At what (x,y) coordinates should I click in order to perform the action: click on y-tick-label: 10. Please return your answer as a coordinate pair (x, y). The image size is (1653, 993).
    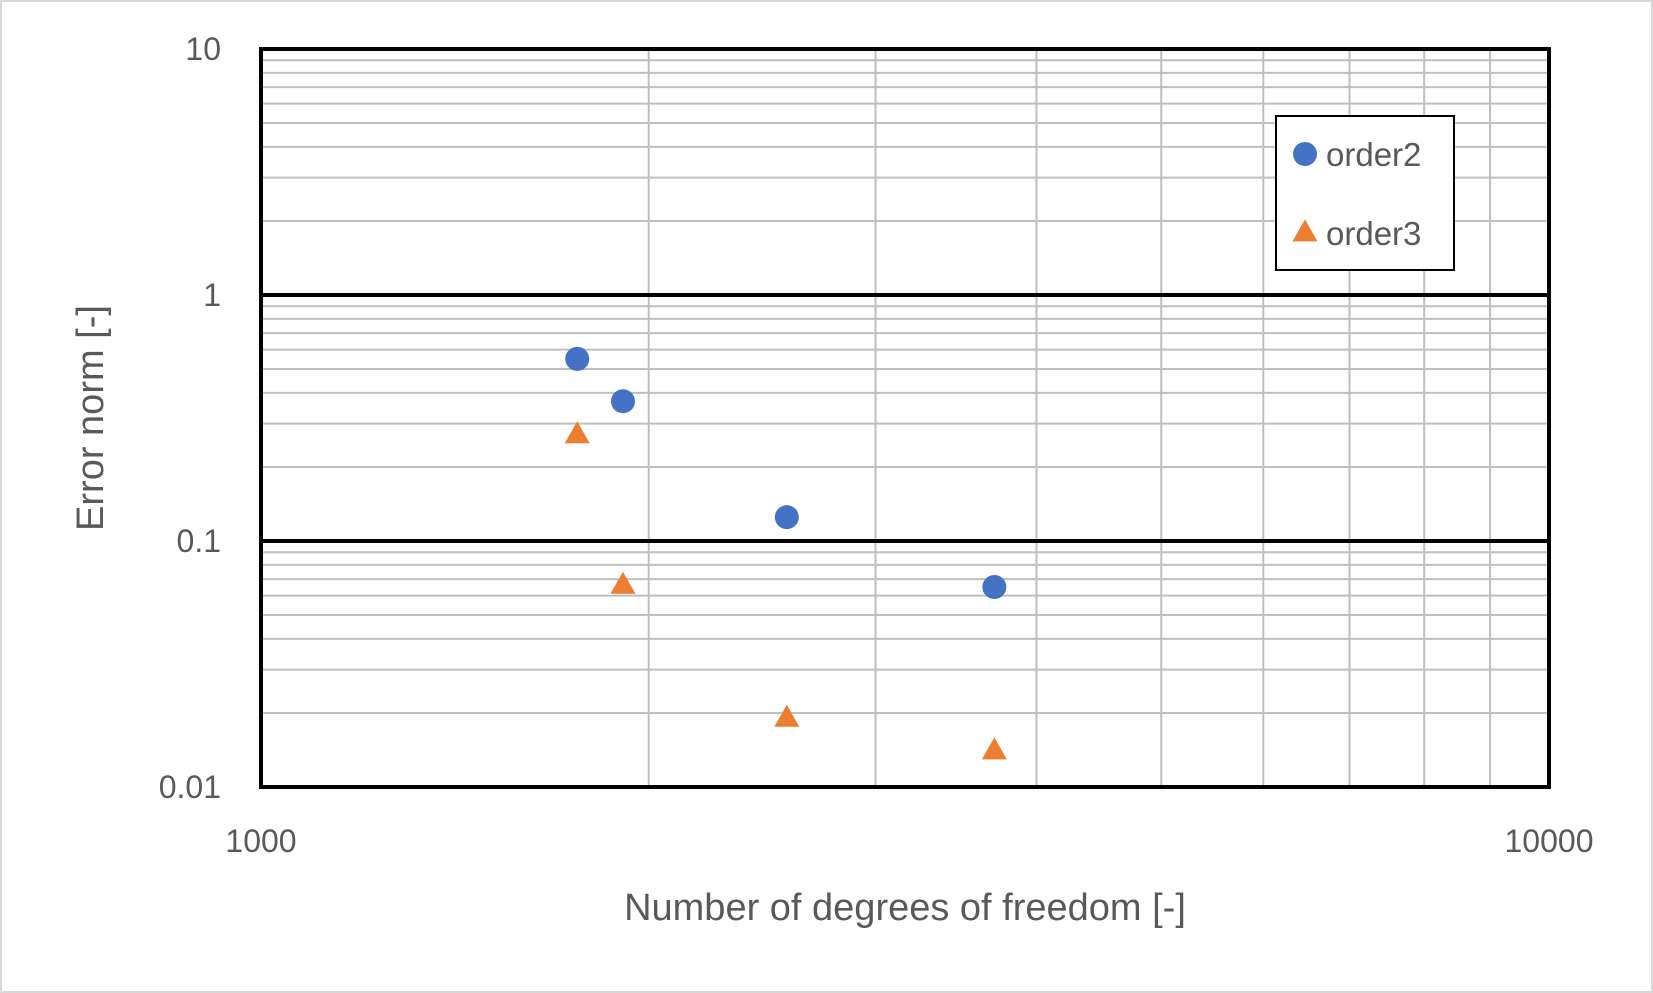
    Looking at the image, I should click on (203, 49).